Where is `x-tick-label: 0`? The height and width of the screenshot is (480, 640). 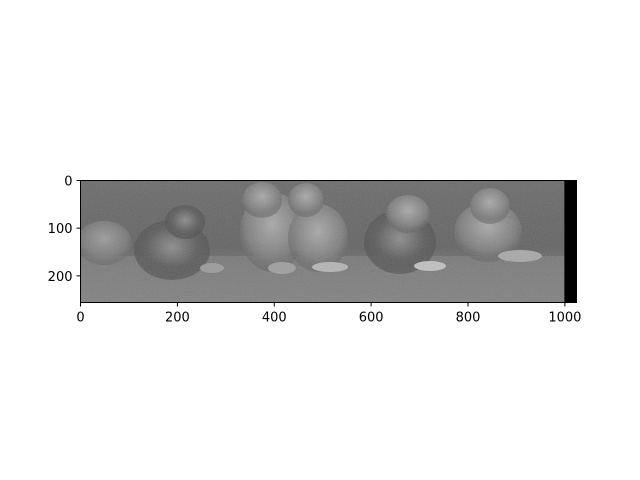
x-tick-label: 0 is located at coordinates (80, 318).